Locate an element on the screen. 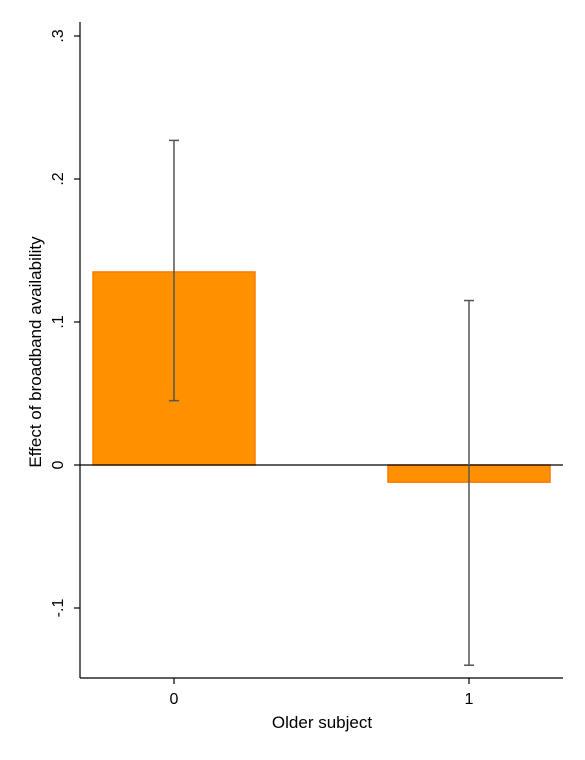  y-tick-label: 0 is located at coordinates (58, 464).